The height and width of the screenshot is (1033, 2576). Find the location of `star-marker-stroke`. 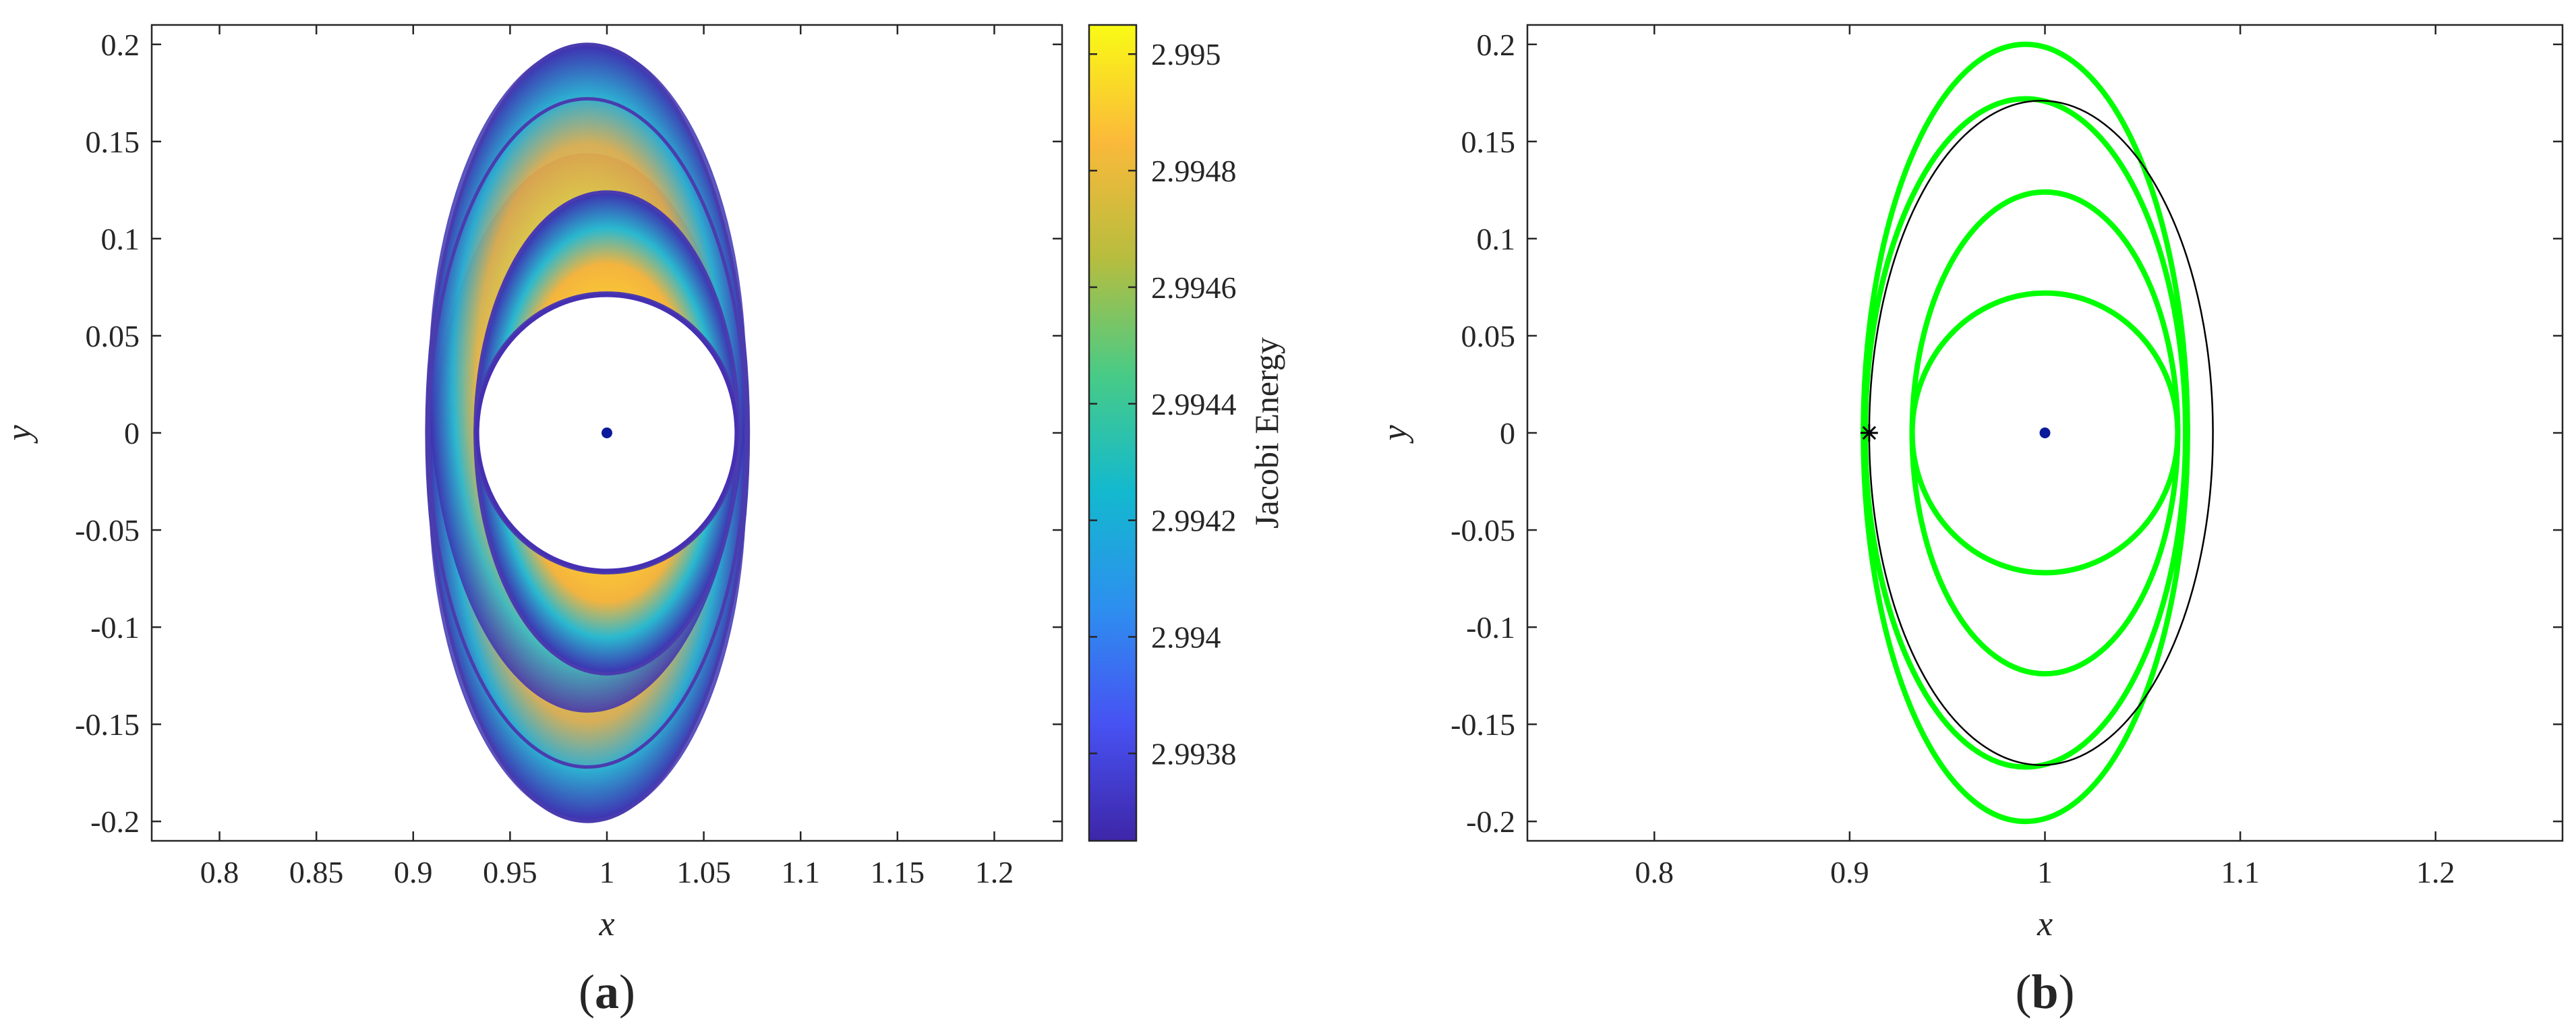

star-marker-stroke is located at coordinates (1870, 432).